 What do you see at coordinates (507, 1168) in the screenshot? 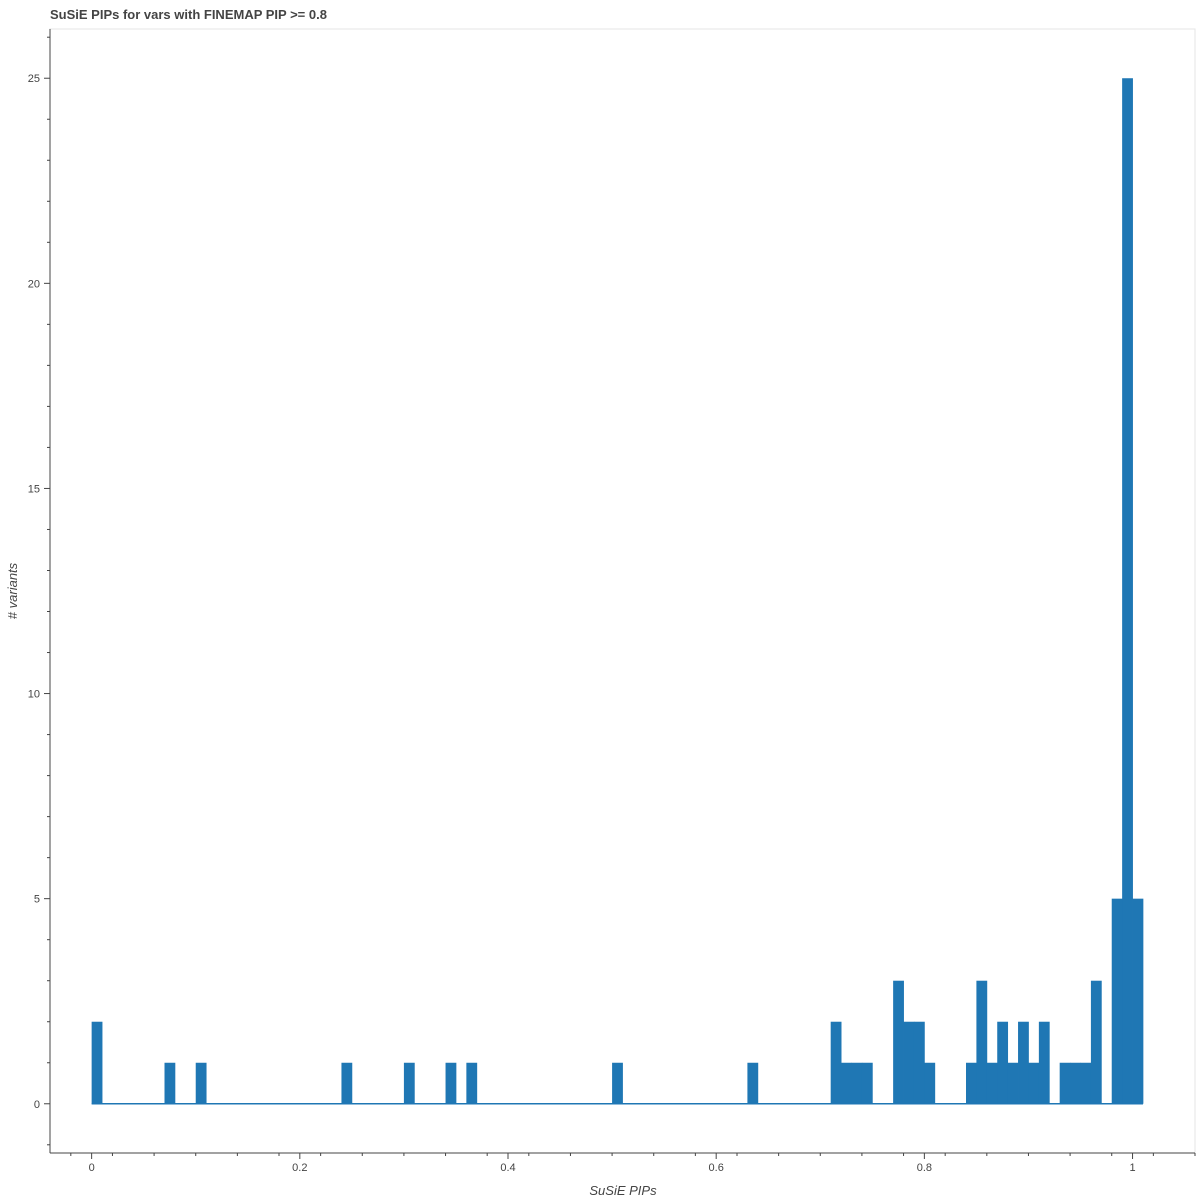
I see `x-tick-label: 0.4` at bounding box center [507, 1168].